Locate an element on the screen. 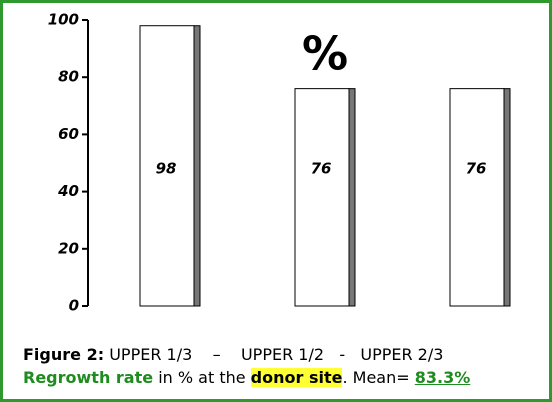  caption-text: . Mean= is located at coordinates (376, 377).